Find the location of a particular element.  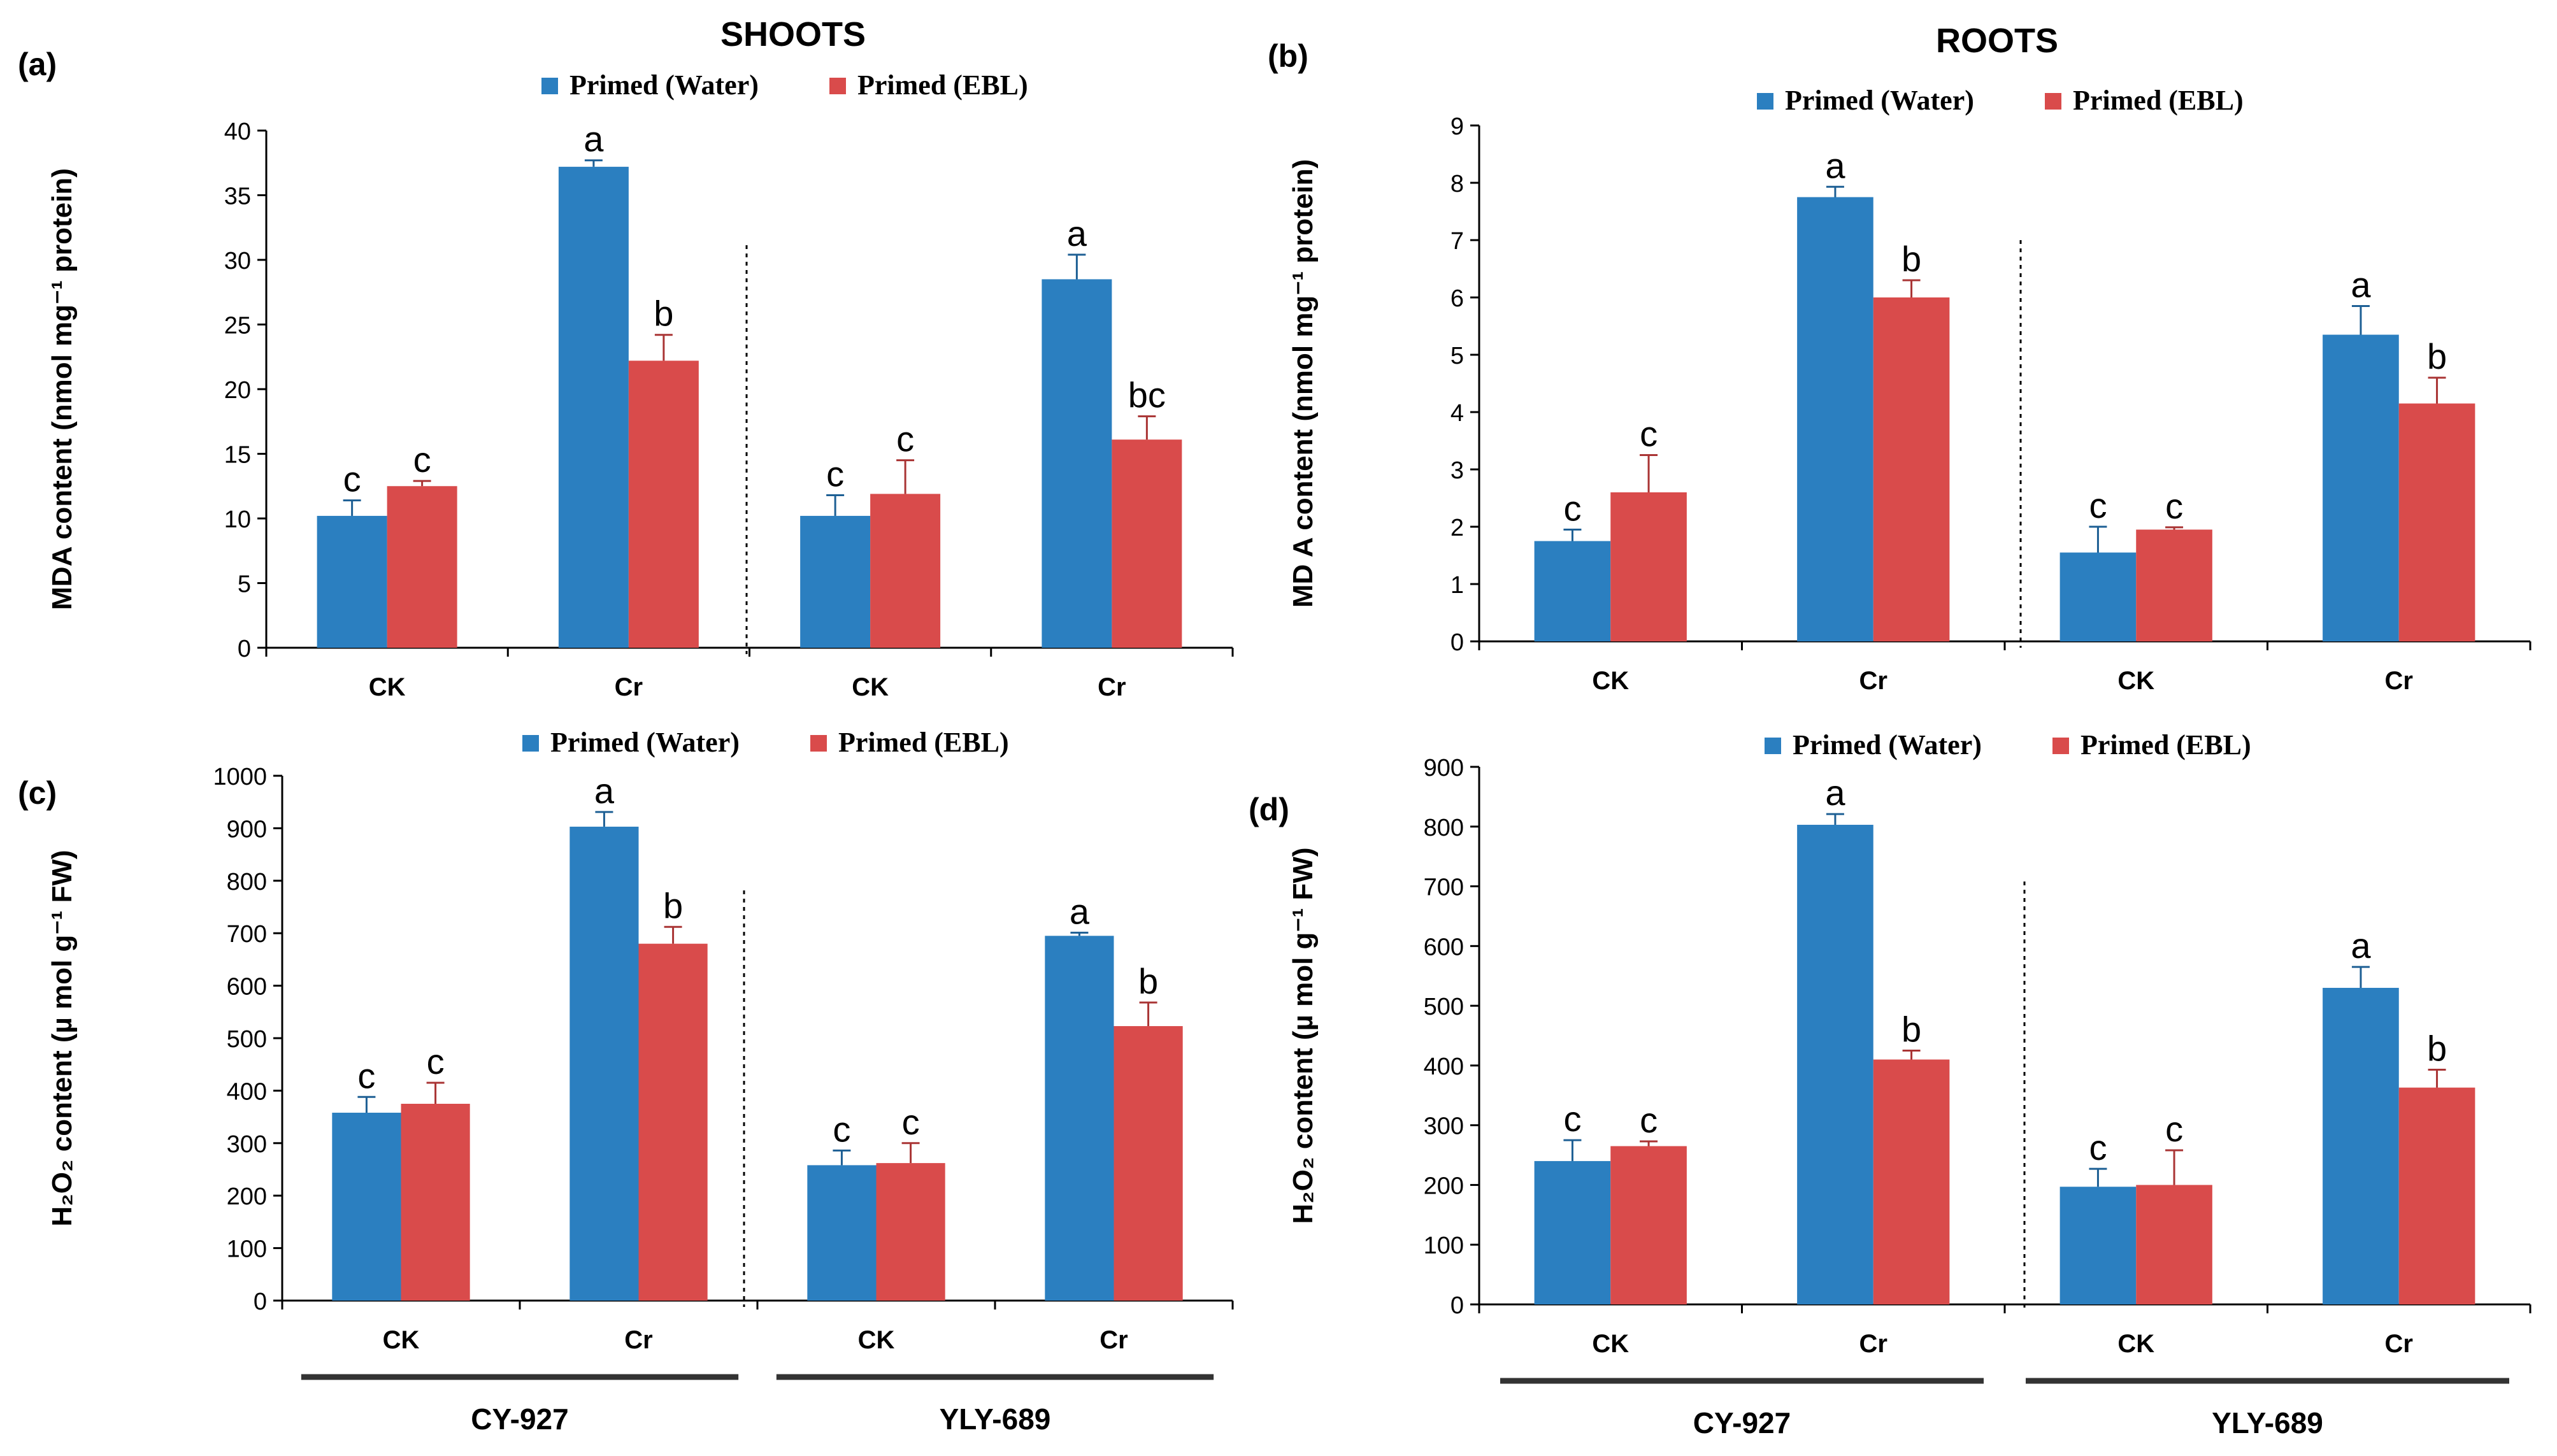

roots-header: ROOTS is located at coordinates (1997, 41).